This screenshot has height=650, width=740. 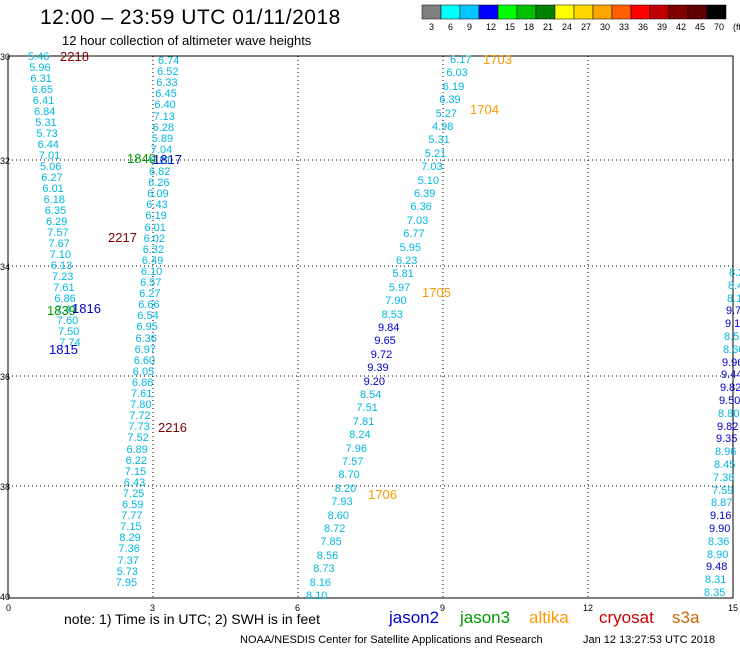 I want to click on swh-value: 6.89, so click(x=137, y=449).